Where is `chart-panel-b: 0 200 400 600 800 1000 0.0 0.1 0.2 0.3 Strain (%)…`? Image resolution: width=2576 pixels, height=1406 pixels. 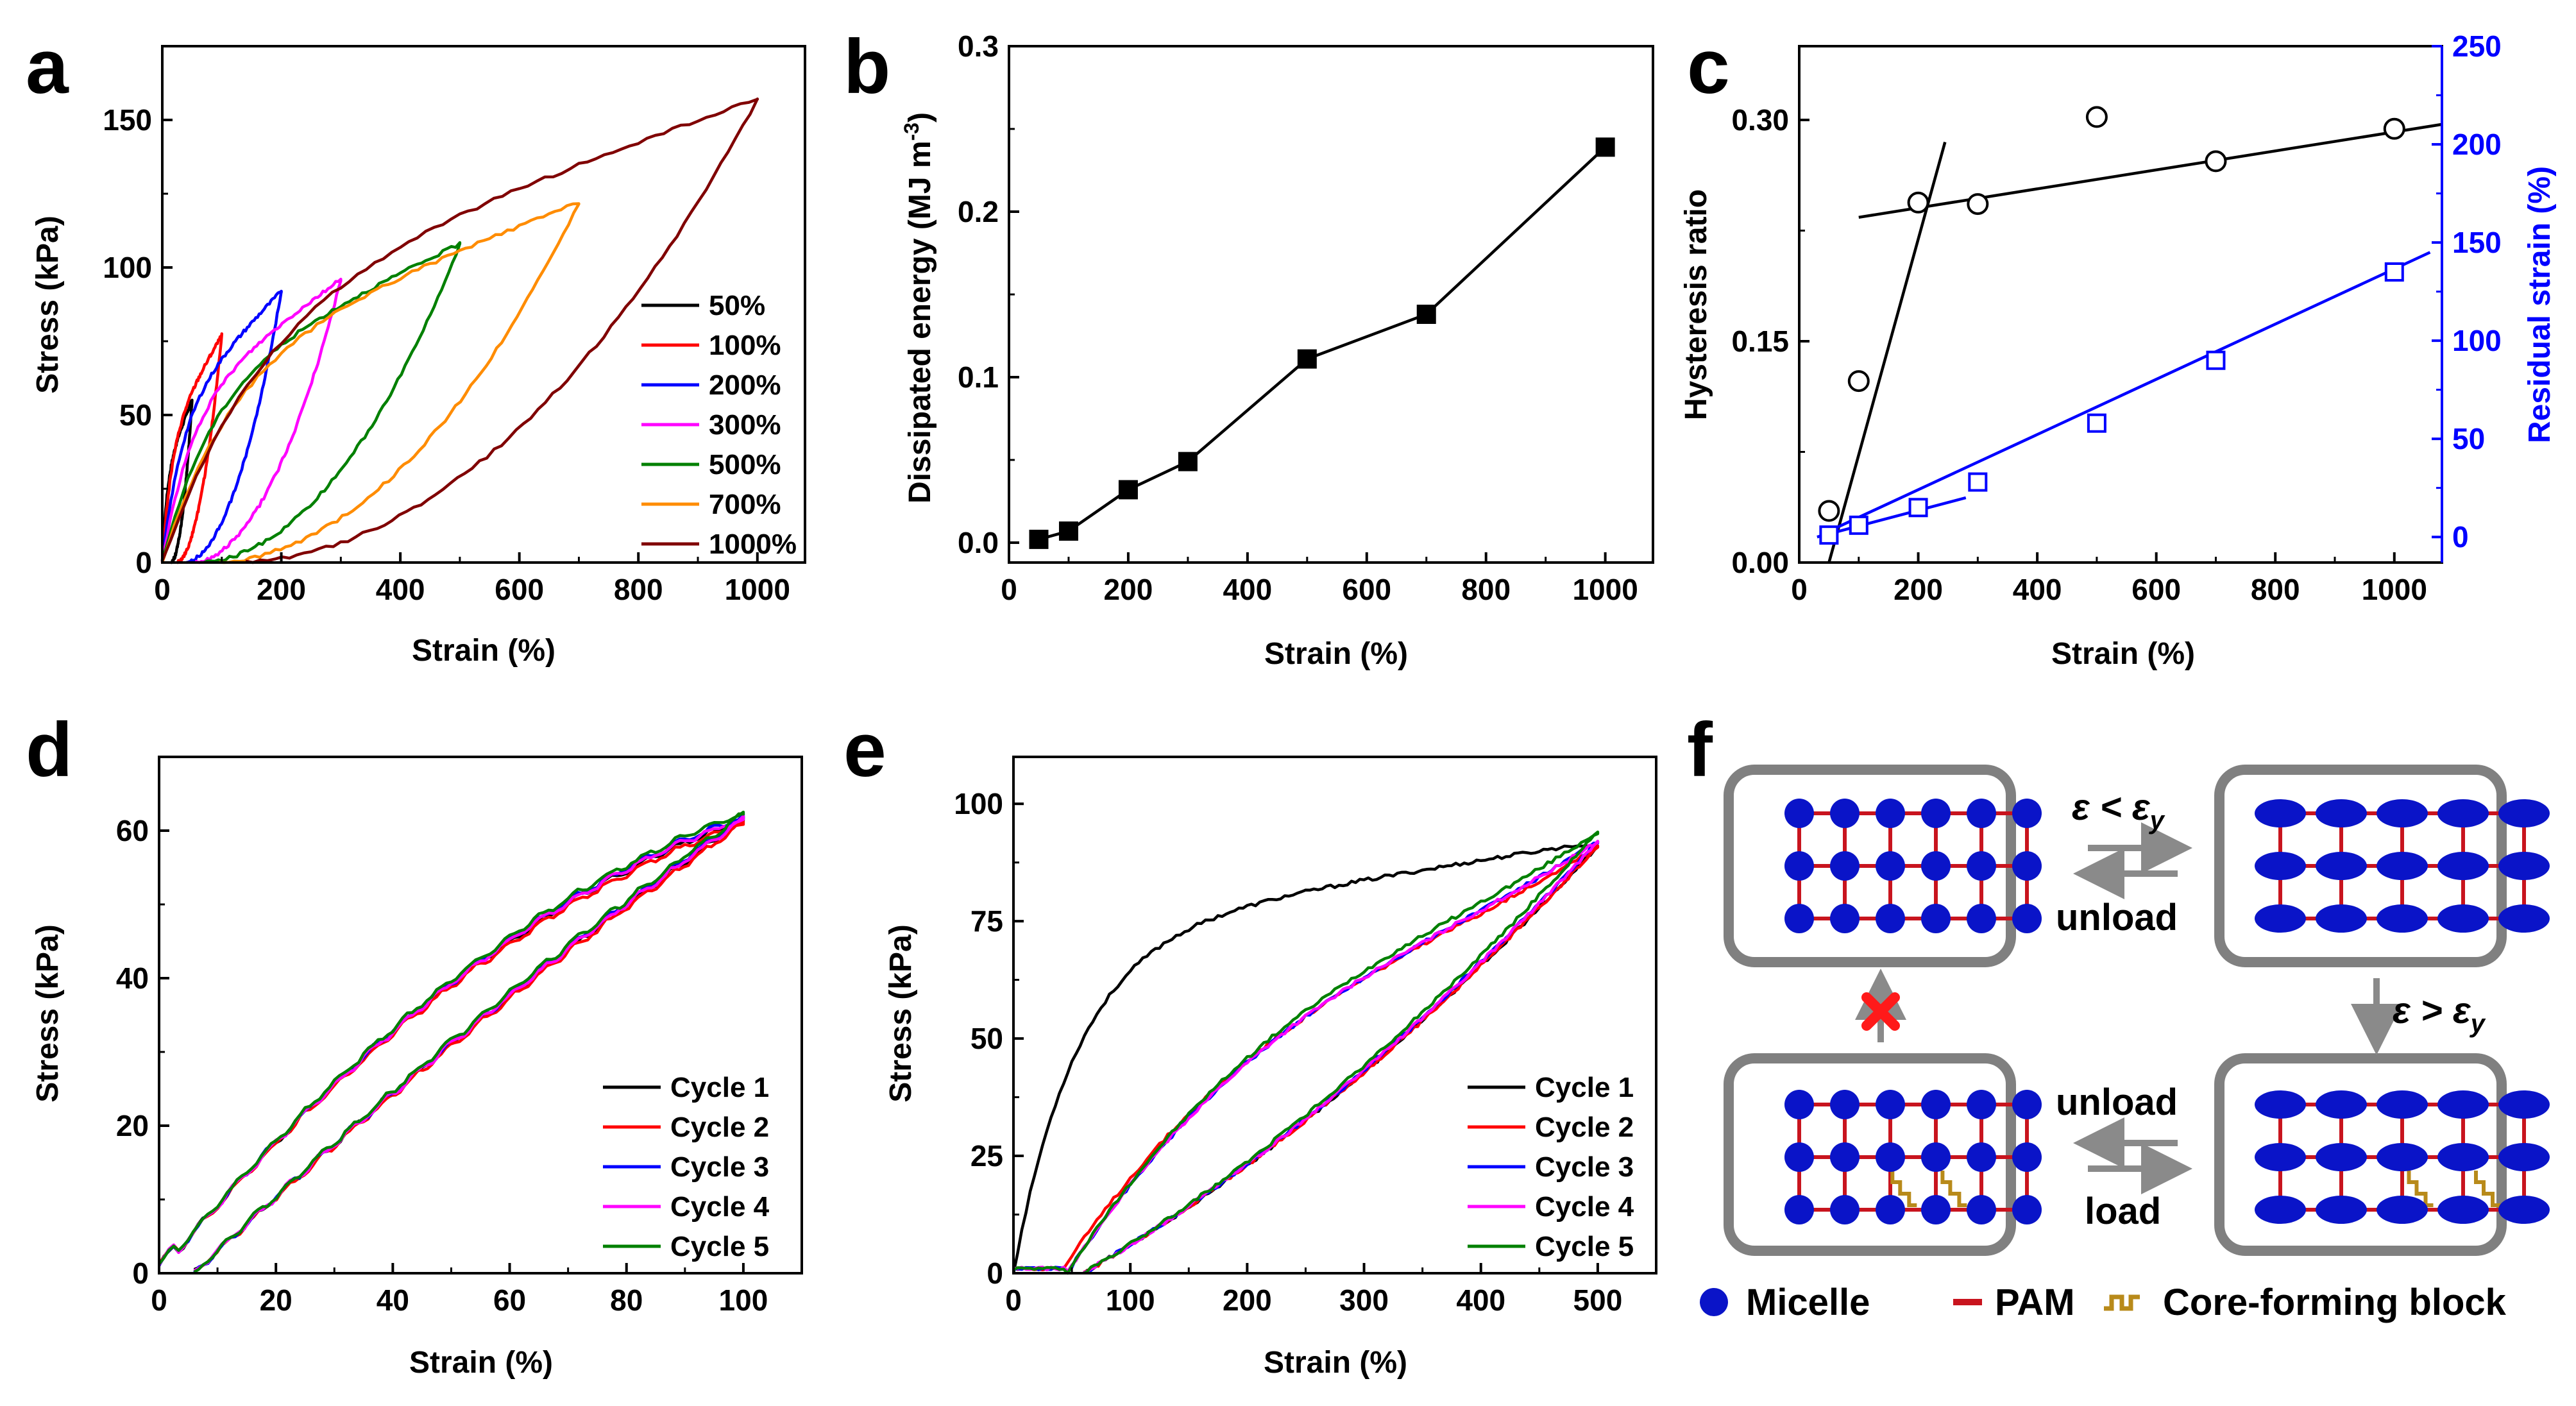
chart-panel-b: 0 200 400 600 800 1000 0.0 0.1 0.2 0.3 Strain (%)… is located at coordinates (1277, 350).